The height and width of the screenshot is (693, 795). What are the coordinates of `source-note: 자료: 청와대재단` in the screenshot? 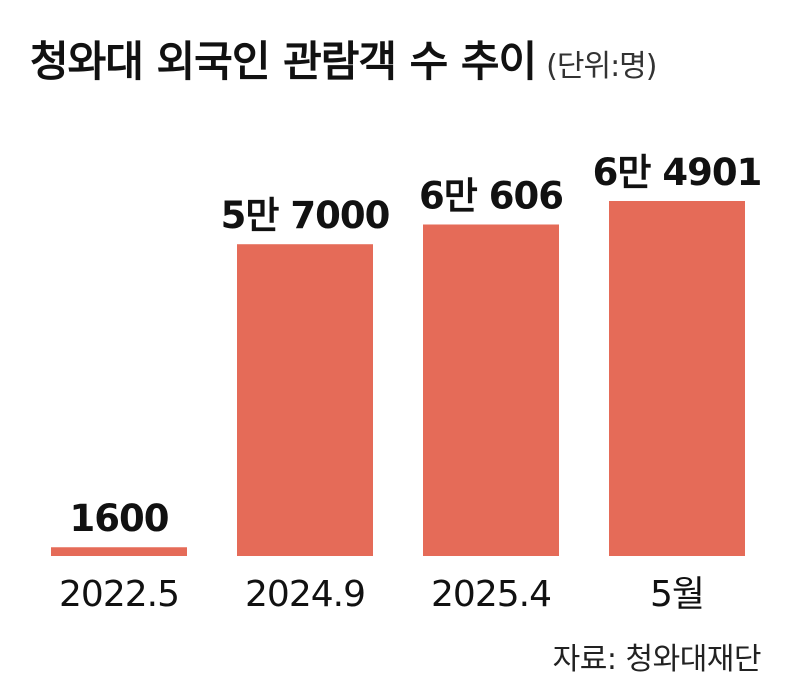 It's located at (657, 659).